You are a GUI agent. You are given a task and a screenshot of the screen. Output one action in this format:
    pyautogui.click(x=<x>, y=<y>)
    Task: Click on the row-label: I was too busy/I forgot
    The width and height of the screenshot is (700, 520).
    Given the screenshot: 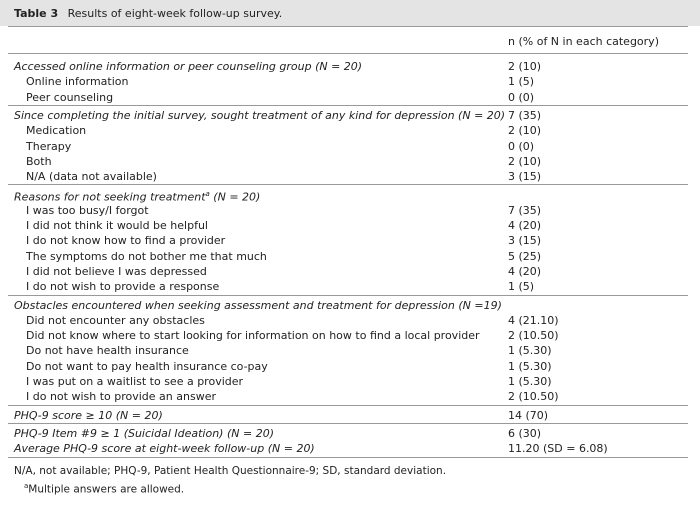 What is the action you would take?
    pyautogui.click(x=87, y=210)
    